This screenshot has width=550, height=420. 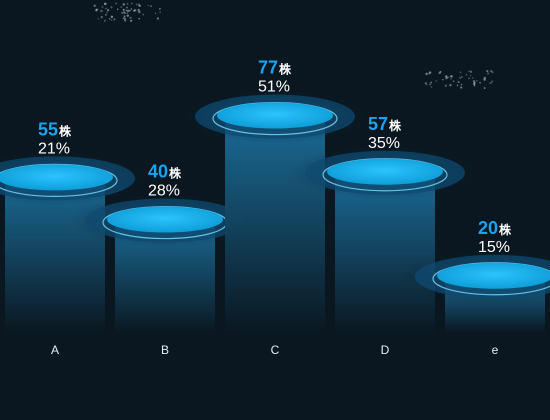 What do you see at coordinates (158, 172) in the screenshot?
I see `value-number: 40` at bounding box center [158, 172].